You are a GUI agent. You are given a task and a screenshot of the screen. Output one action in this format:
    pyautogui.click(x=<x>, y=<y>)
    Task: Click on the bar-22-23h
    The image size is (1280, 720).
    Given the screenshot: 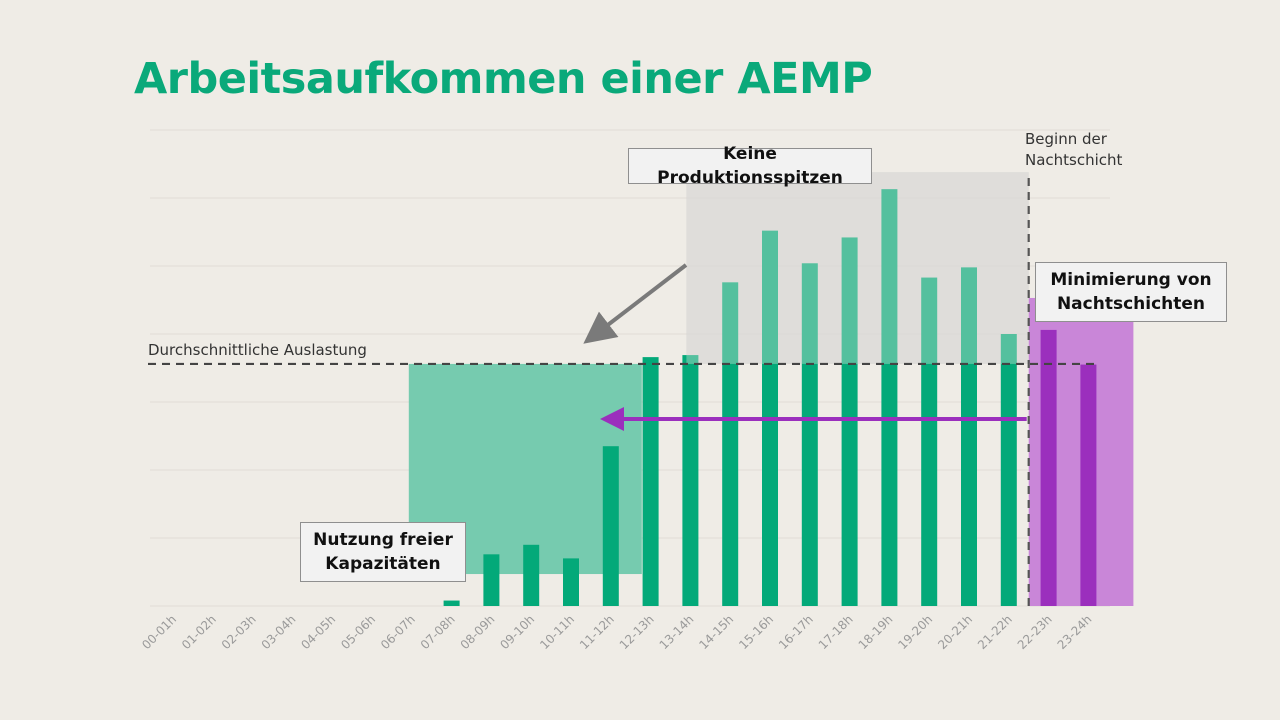 What is the action you would take?
    pyautogui.click(x=1048, y=467)
    